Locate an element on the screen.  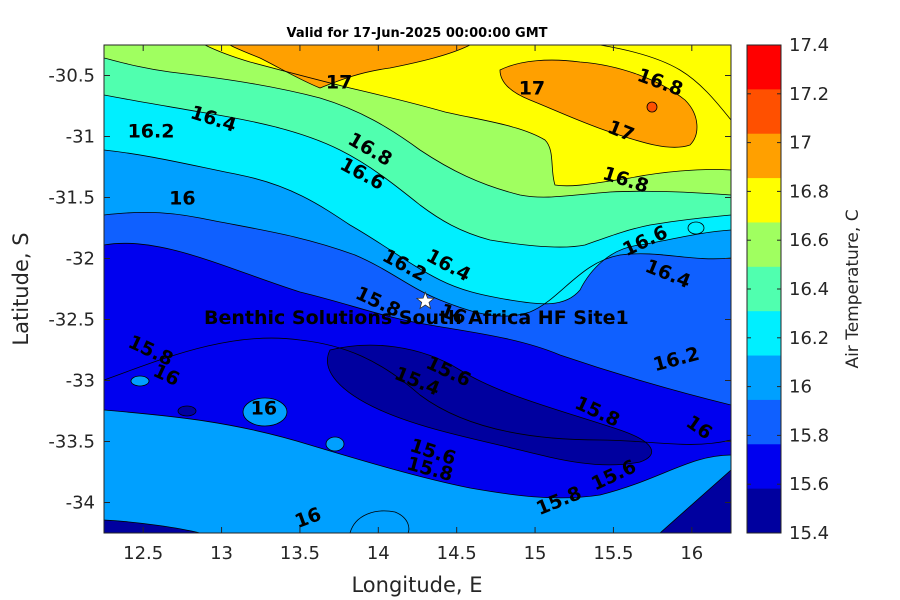
y-tick-label: -32.5 is located at coordinates (71, 320).